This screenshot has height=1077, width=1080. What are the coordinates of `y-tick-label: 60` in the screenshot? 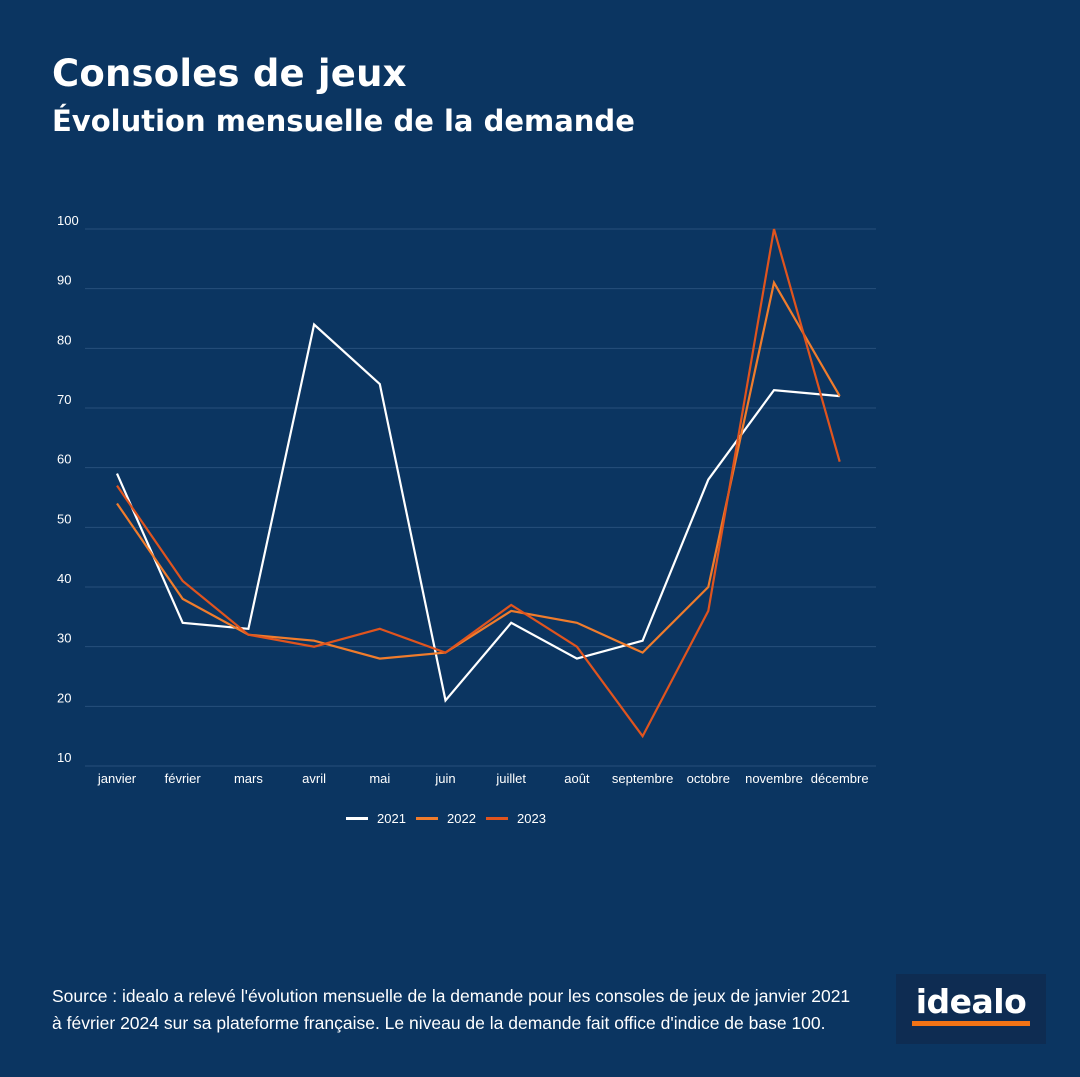 It's located at (64, 459).